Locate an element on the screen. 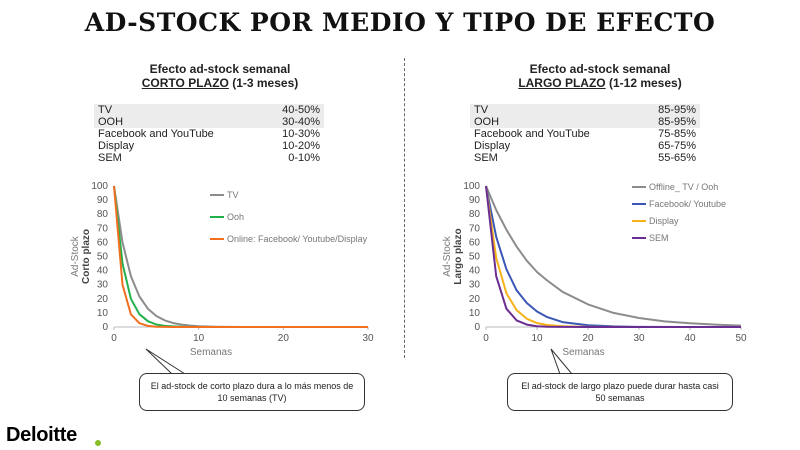 The height and width of the screenshot is (450, 800). legend-label: TV is located at coordinates (233, 195).